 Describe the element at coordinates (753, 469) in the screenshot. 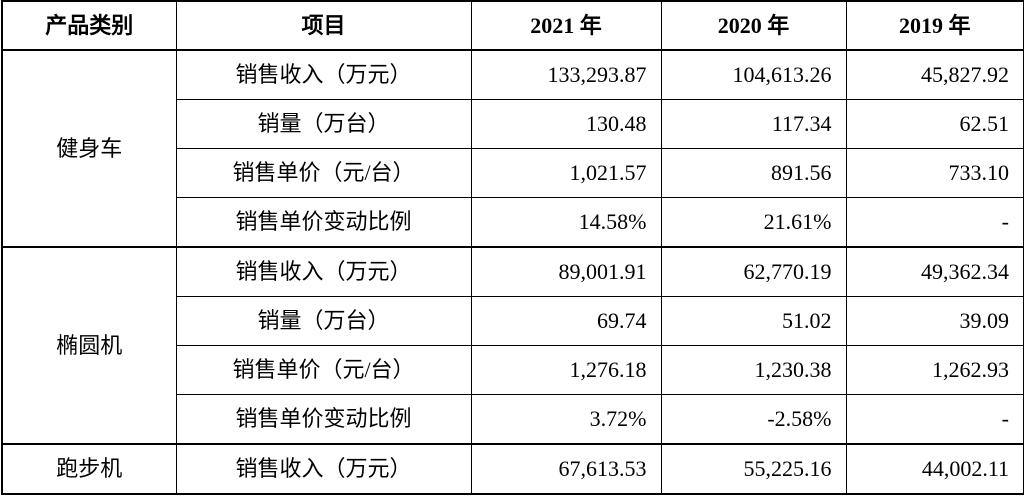

I see `value-cell: 55,225.16` at that location.